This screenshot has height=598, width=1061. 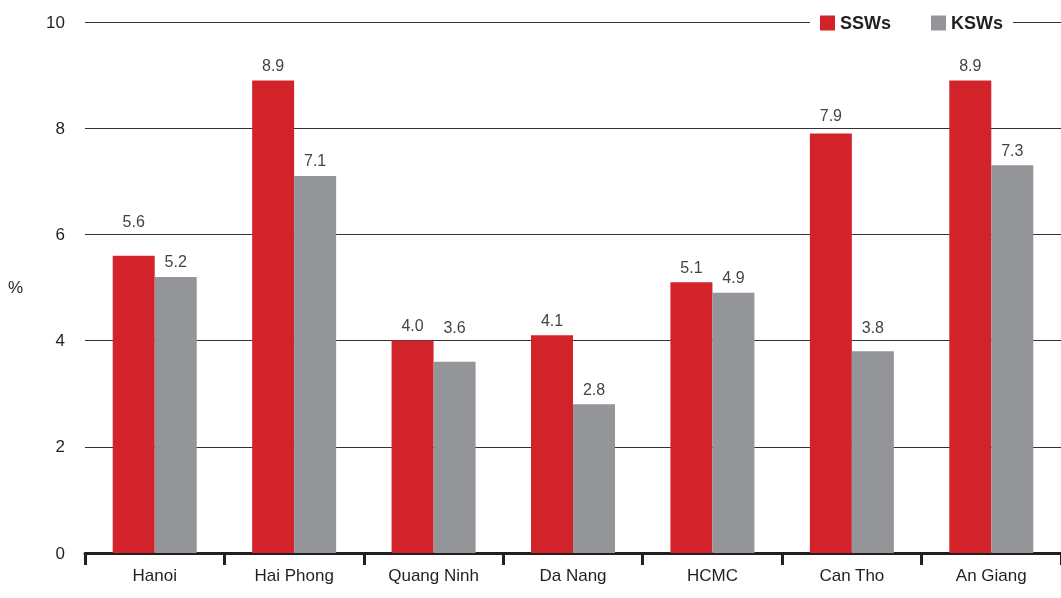 I want to click on x-tick-label: Hanoi, so click(x=154, y=575).